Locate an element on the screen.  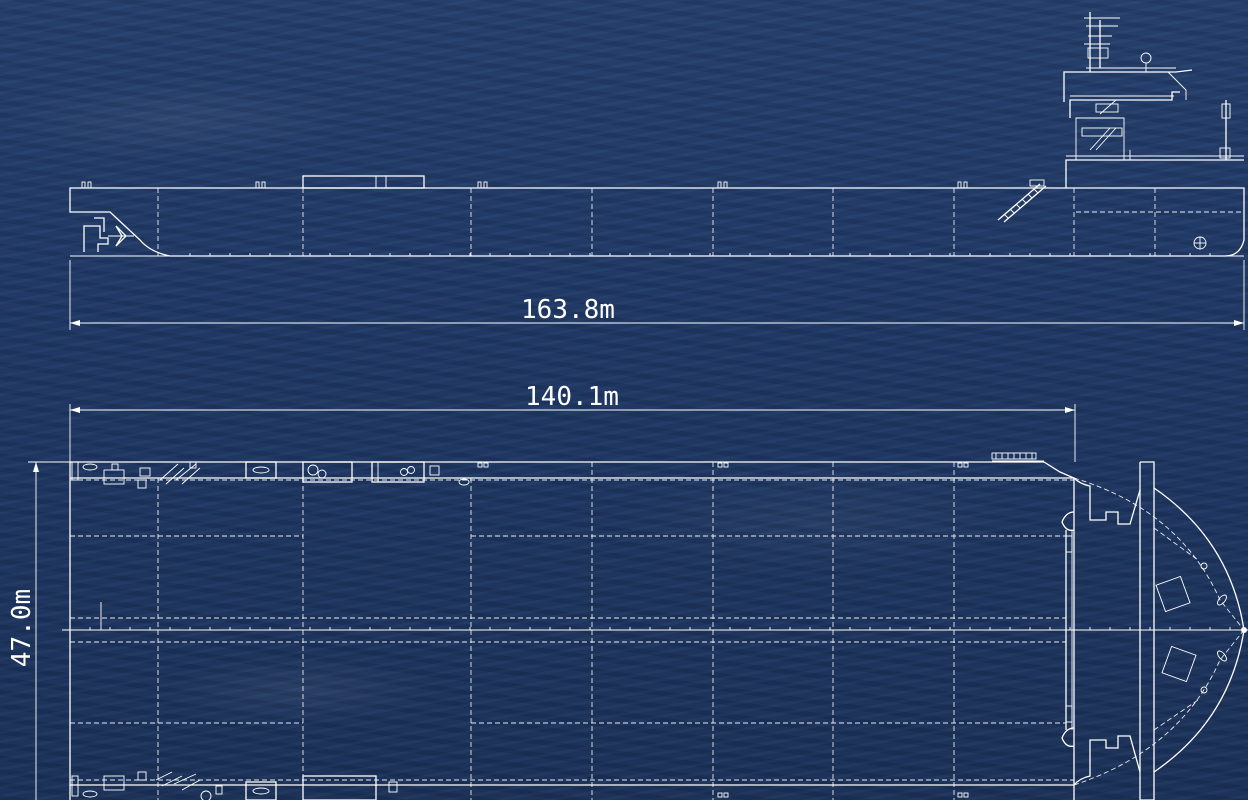
dimension-deck-length: 140.1m is located at coordinates (572, 422).